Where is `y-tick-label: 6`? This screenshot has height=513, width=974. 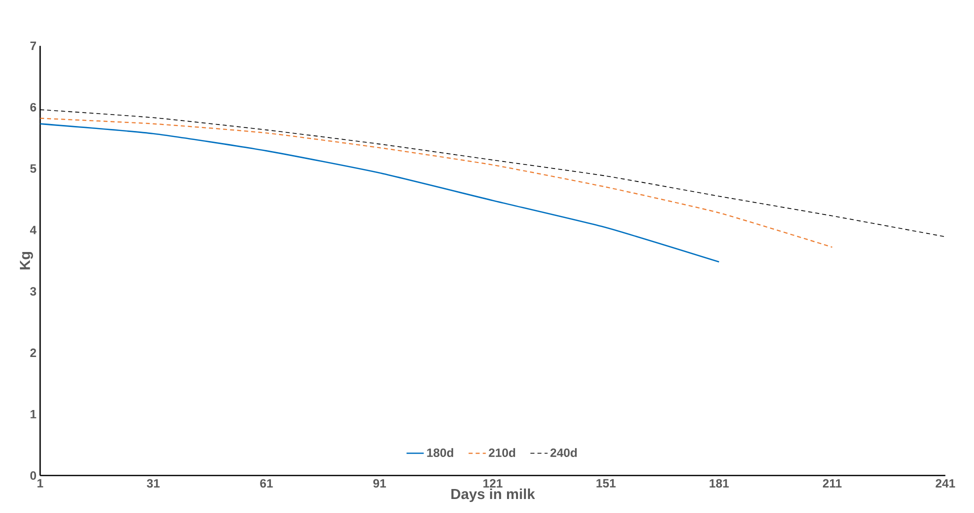 y-tick-label: 6 is located at coordinates (33, 107).